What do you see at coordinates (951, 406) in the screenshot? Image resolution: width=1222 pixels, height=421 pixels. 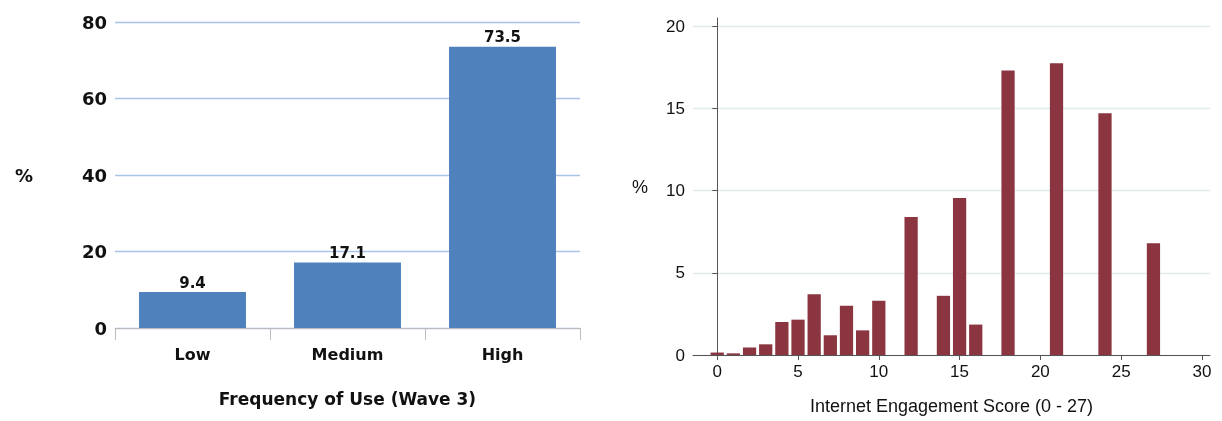 I see `x-axis-title: Internet Engagement Score (0 - 27)` at bounding box center [951, 406].